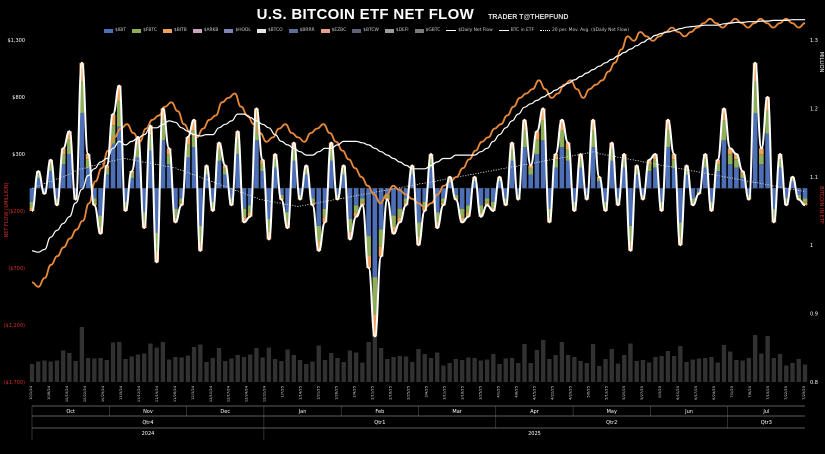  What do you see at coordinates (174, 30) in the screenshot?
I see `legend-item: $BITB` at bounding box center [174, 30].